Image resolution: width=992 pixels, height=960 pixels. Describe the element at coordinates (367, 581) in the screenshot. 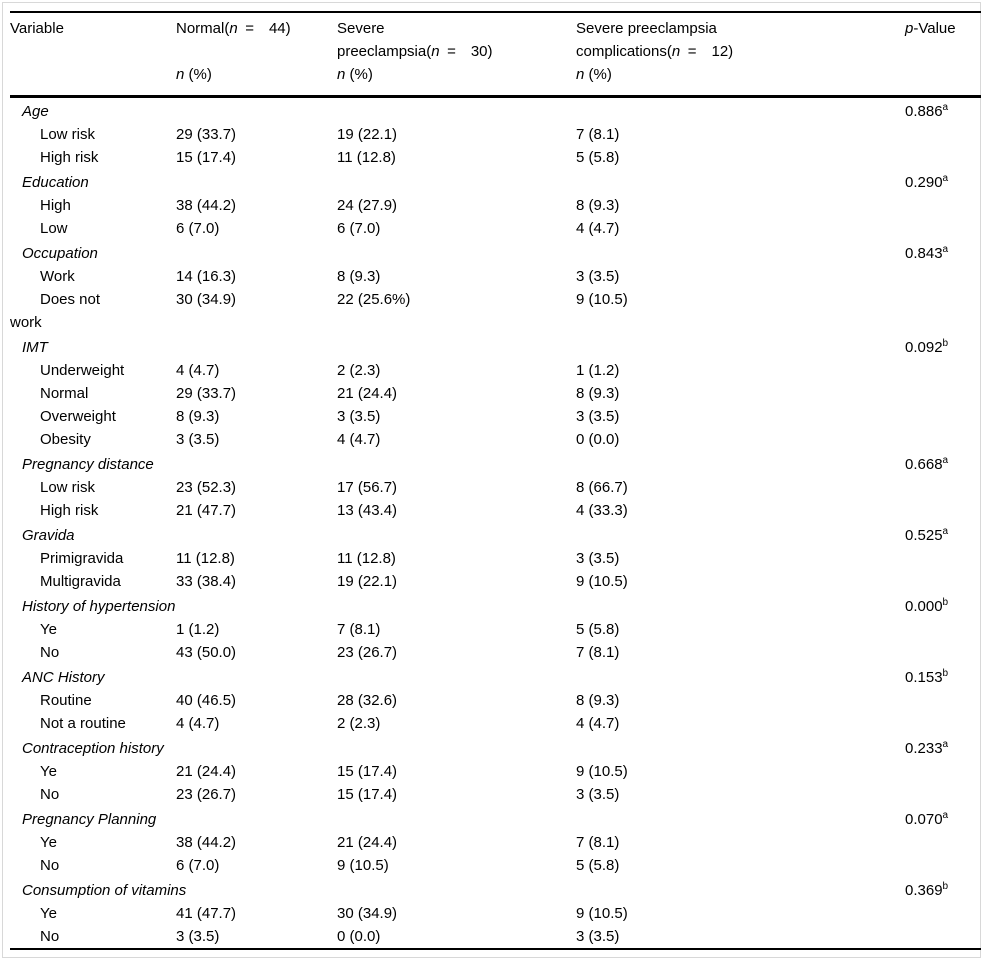

I see `severe-count-cell: 19 (22.1)` at that location.